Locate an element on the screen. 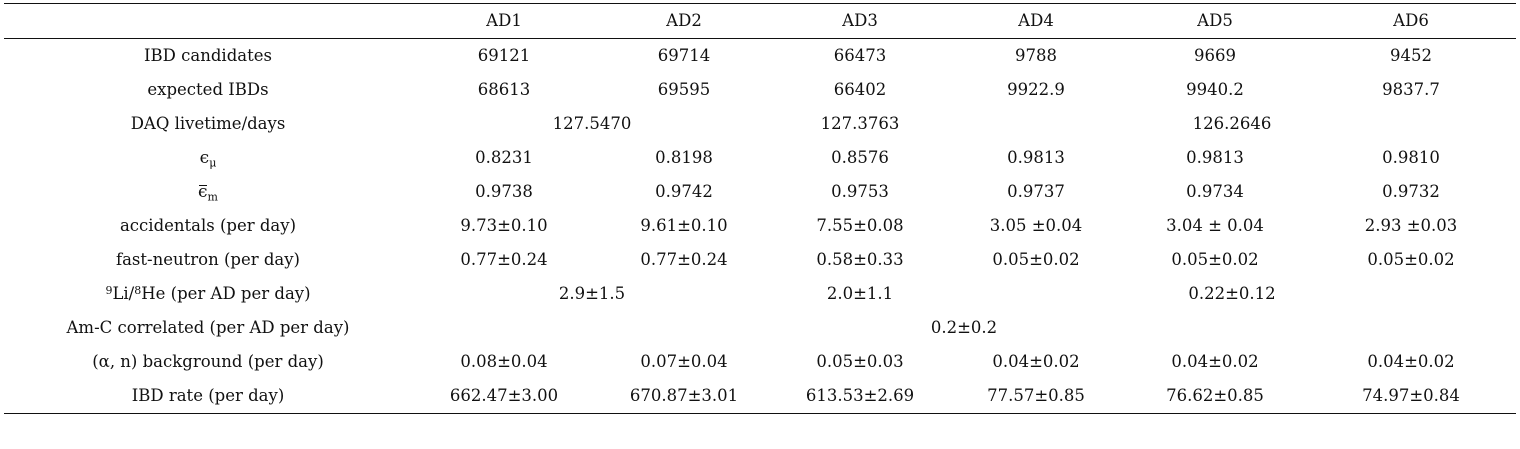 This screenshot has width=1520, height=449. cell-merged-ad1-ad2: 2.9±1.5 is located at coordinates (592, 293).